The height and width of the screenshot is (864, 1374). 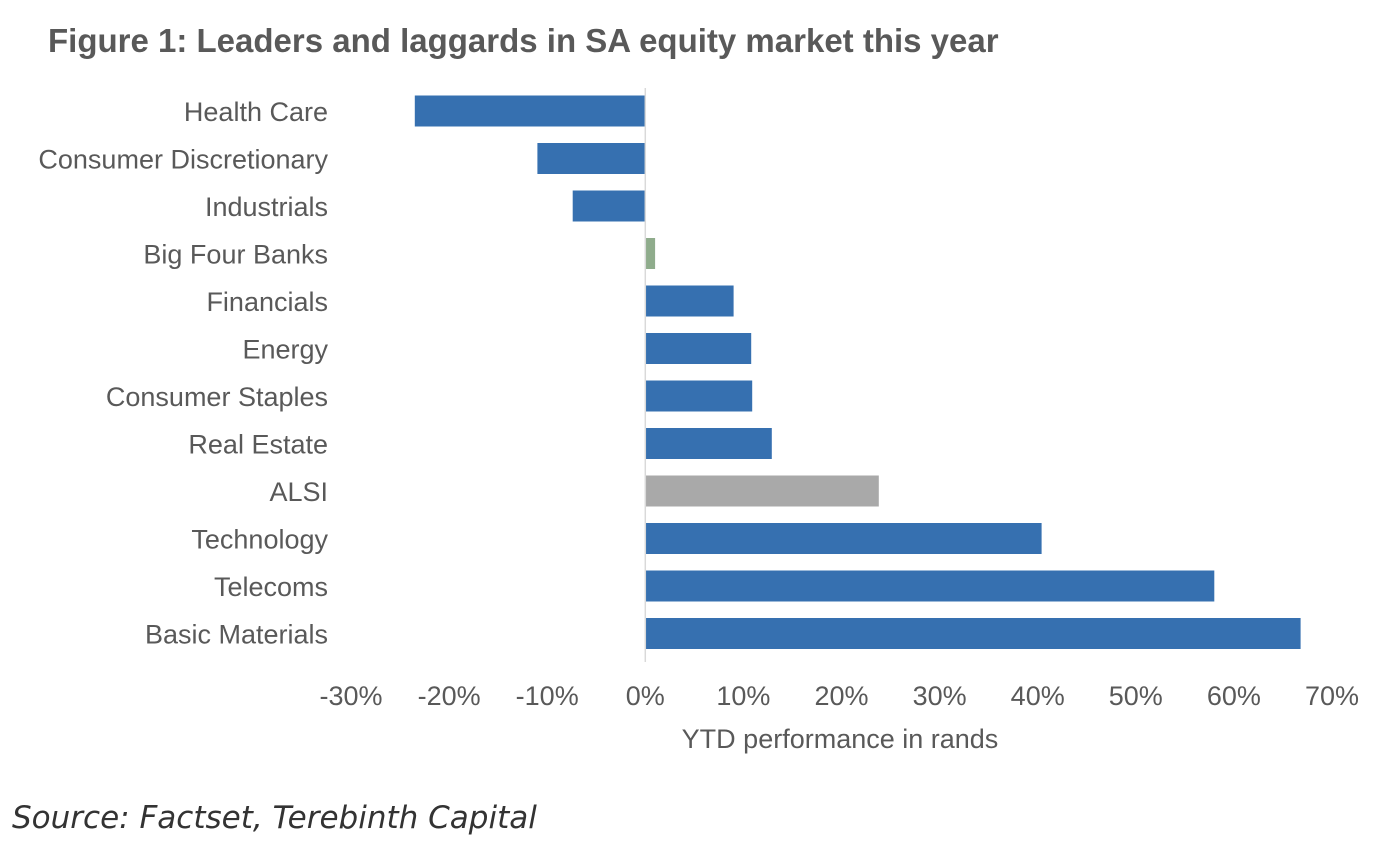 What do you see at coordinates (645, 696) in the screenshot?
I see `x-tick-label: 0%` at bounding box center [645, 696].